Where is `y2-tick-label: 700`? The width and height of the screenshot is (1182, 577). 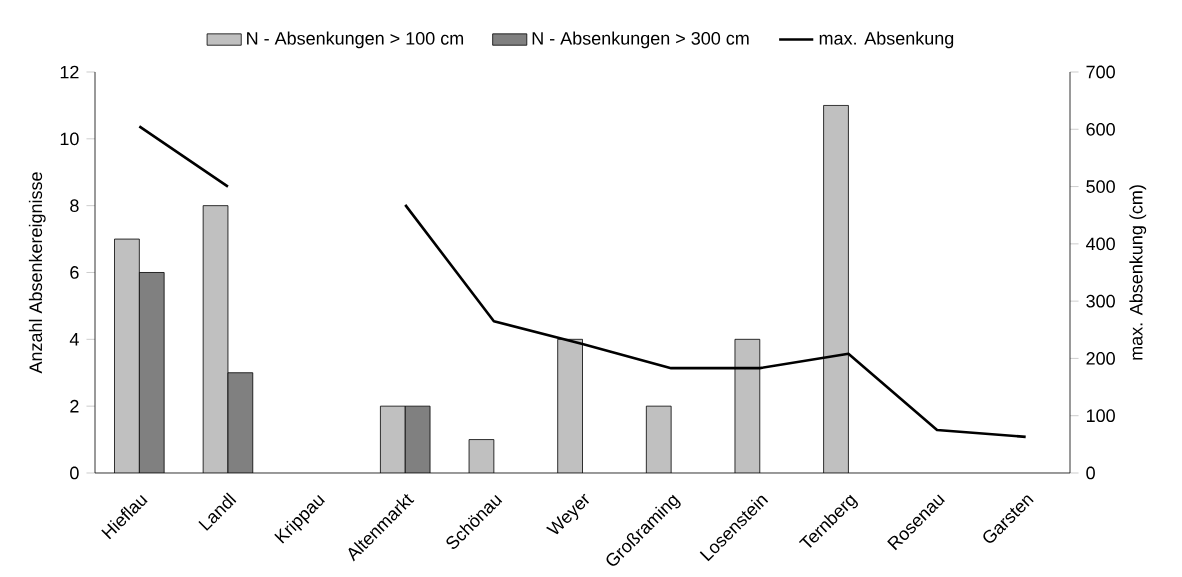 y2-tick-label: 700 is located at coordinates (1100, 72).